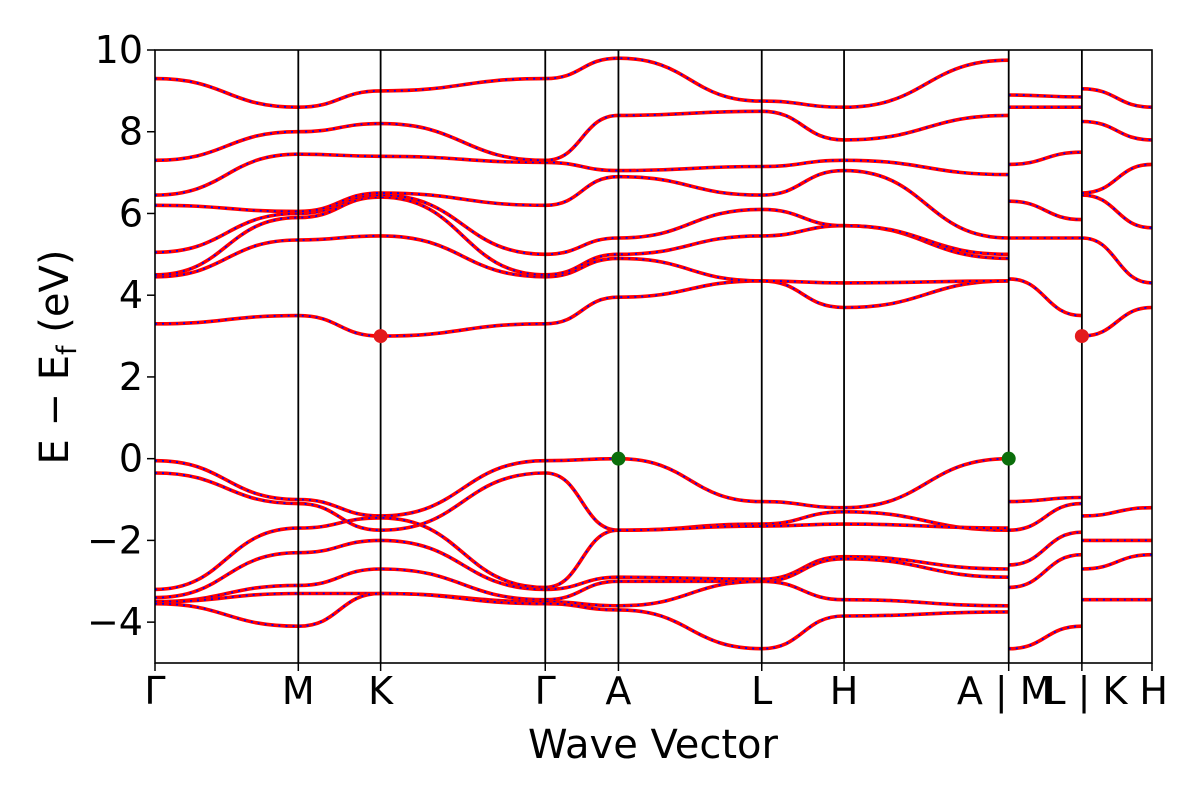 The width and height of the screenshot is (1200, 800). What do you see at coordinates (618, 691) in the screenshot?
I see `x-tick-label-4: A` at bounding box center [618, 691].